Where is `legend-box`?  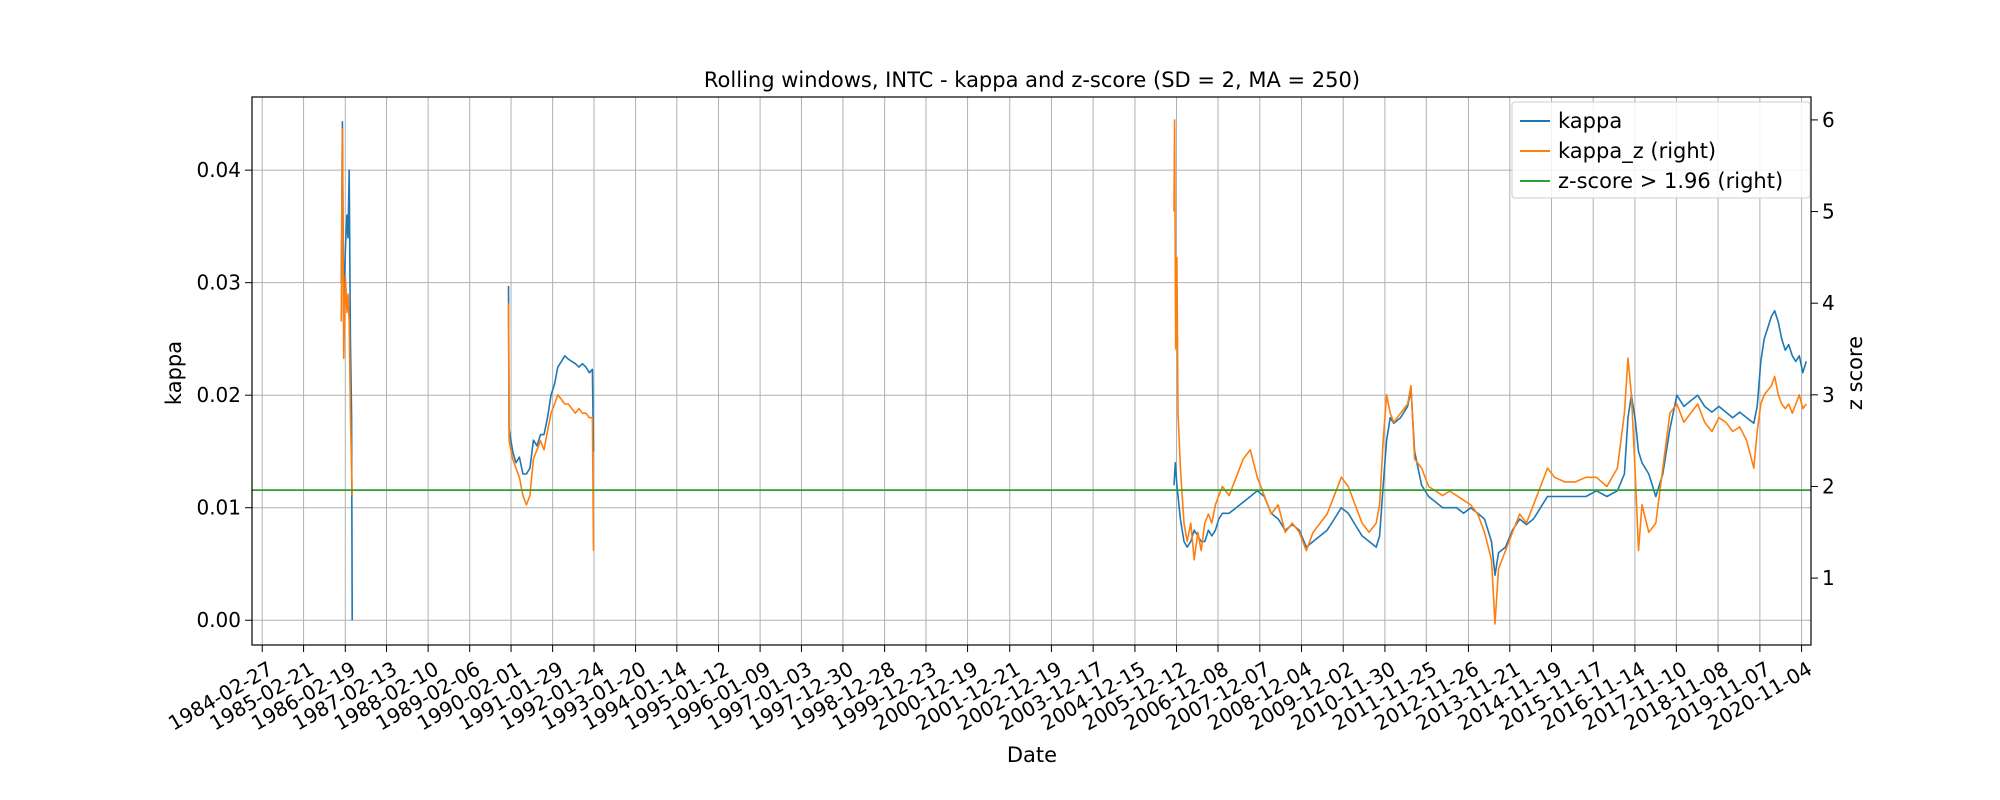 legend-box is located at coordinates (1661, 150).